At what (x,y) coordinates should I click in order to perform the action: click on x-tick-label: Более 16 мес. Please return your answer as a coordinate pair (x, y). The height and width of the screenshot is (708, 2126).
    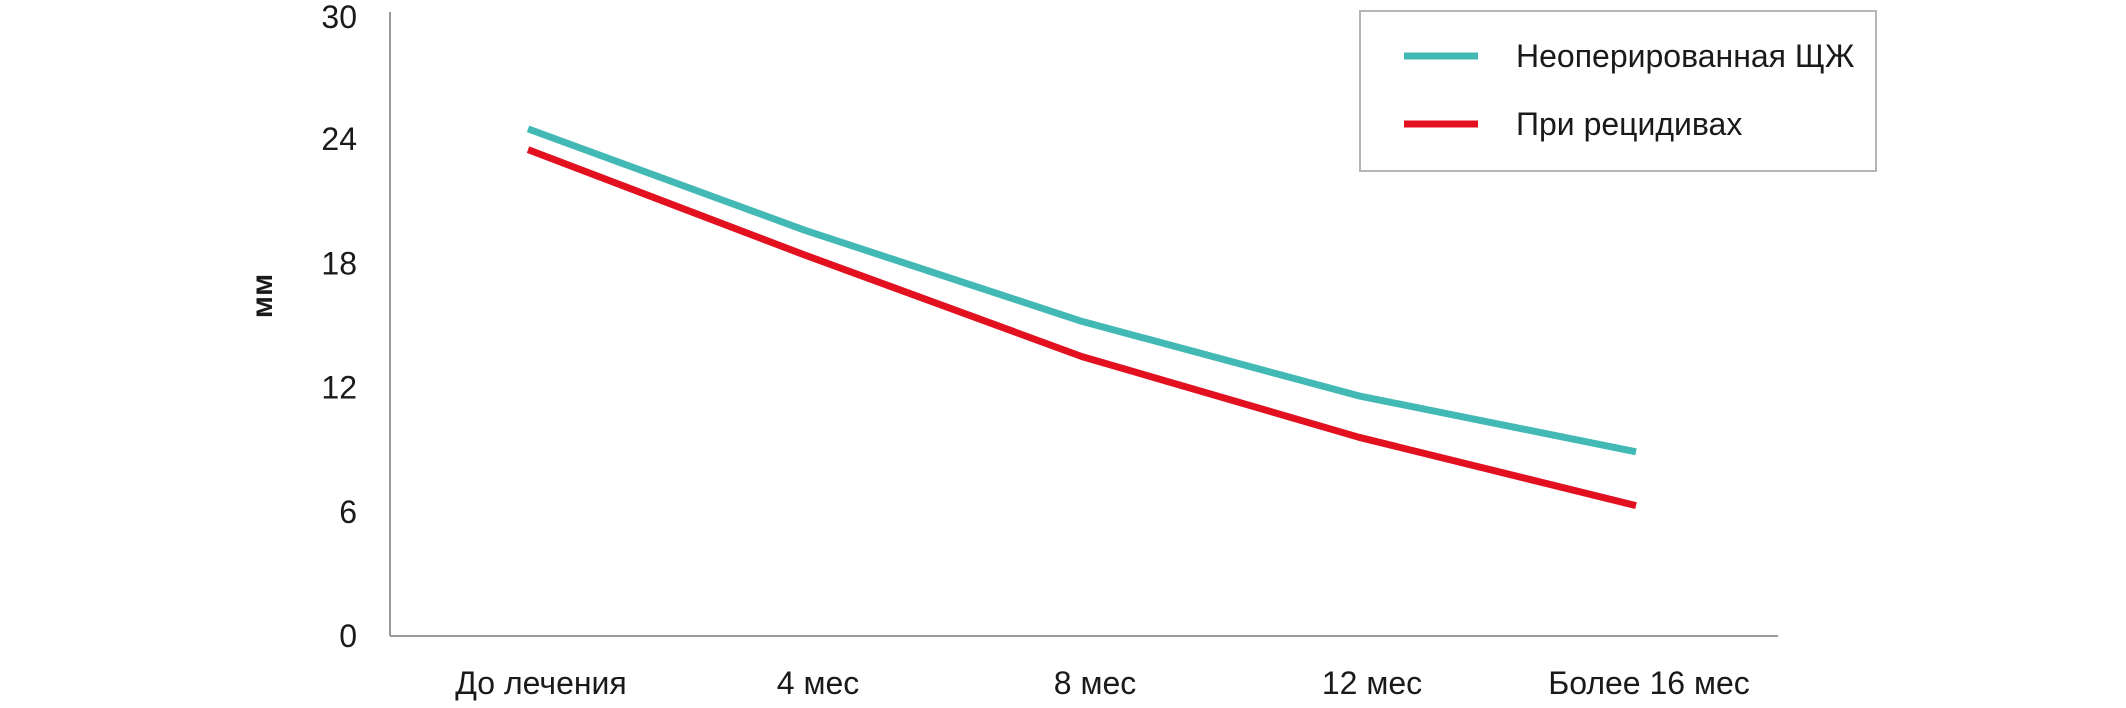
    Looking at the image, I should click on (1649, 683).